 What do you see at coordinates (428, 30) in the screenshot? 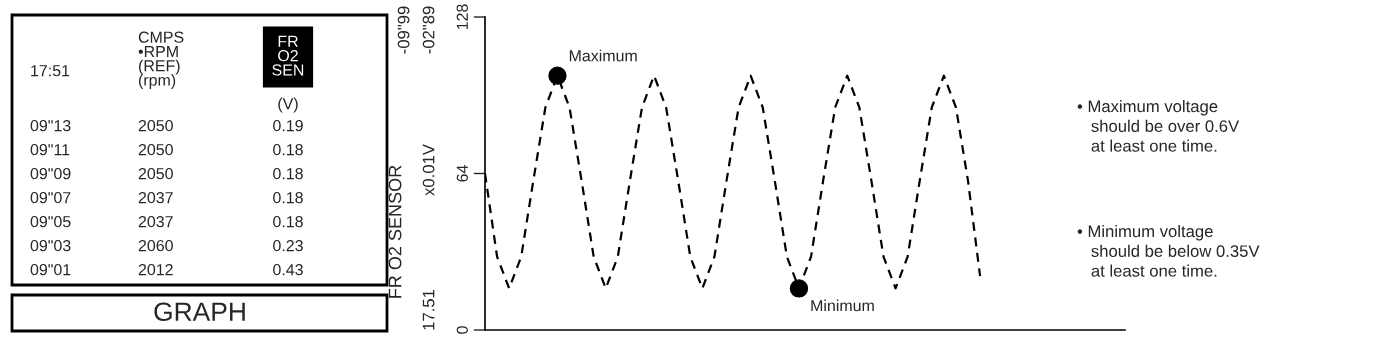
I see `text: -02"89` at bounding box center [428, 30].